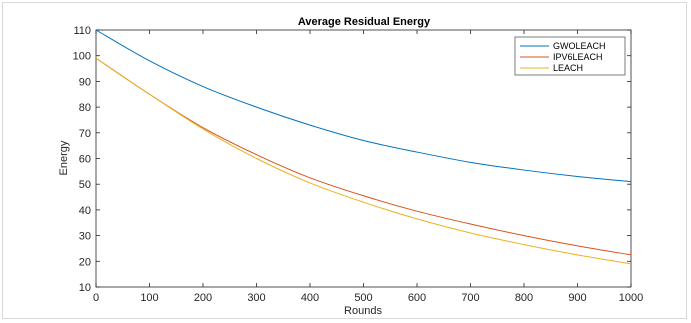  What do you see at coordinates (82, 31) in the screenshot?
I see `y-tick-label: 110` at bounding box center [82, 31].